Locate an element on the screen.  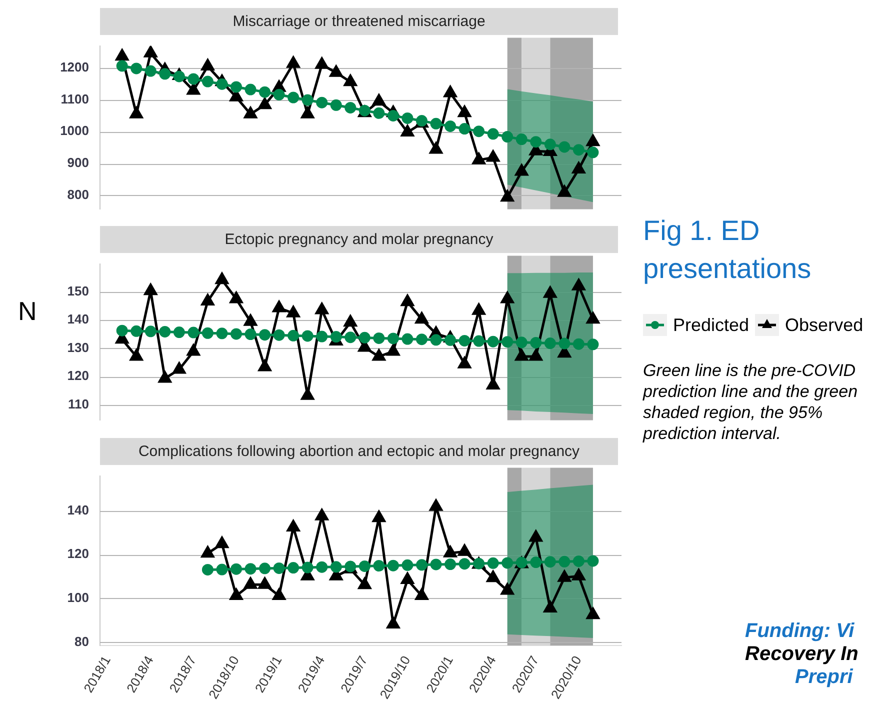
text: Green line is the pre-COVID prediction line and the green shaded region, the 95% prediction interval. is located at coordinates (751, 402).